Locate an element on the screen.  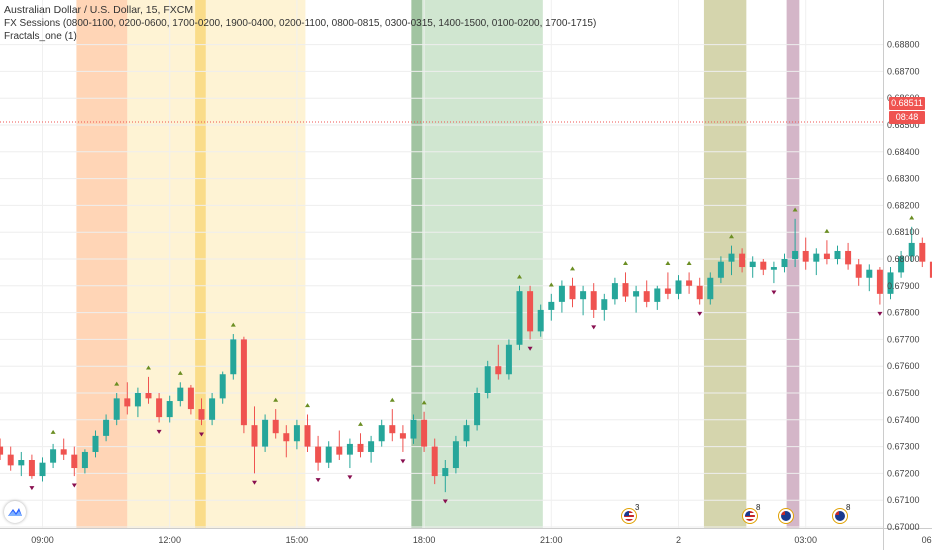
y-tick-label: 0.67800 is located at coordinates (903, 313).